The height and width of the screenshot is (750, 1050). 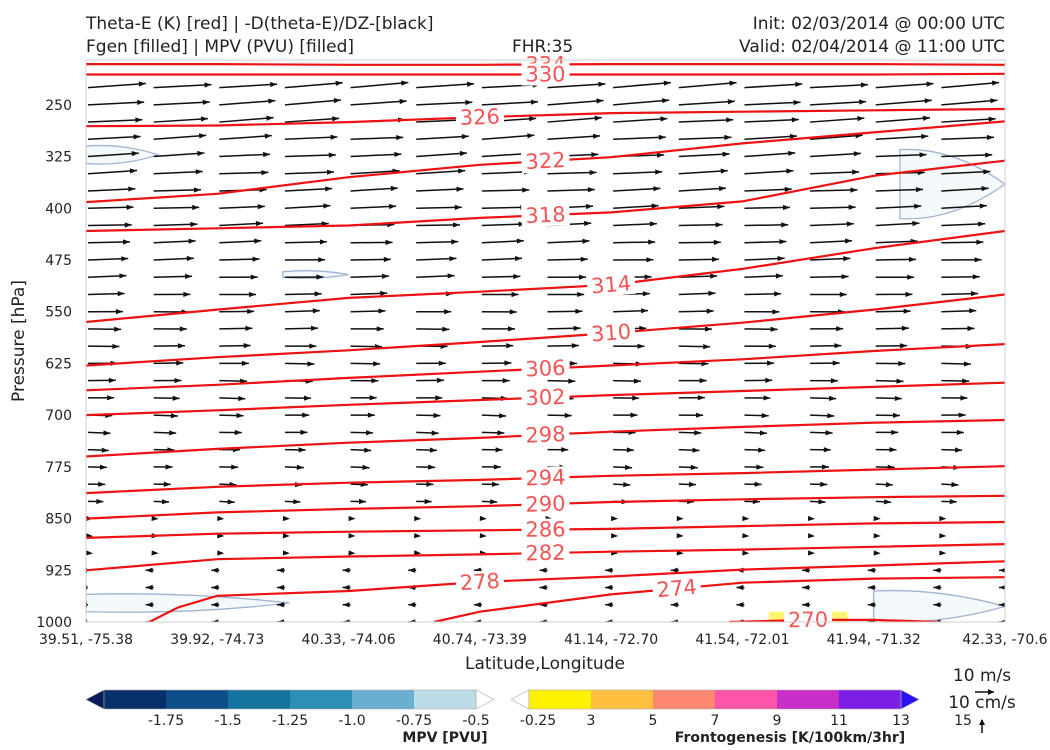 I want to click on ref-horizontal-label: 10 m/s, so click(x=982, y=676).